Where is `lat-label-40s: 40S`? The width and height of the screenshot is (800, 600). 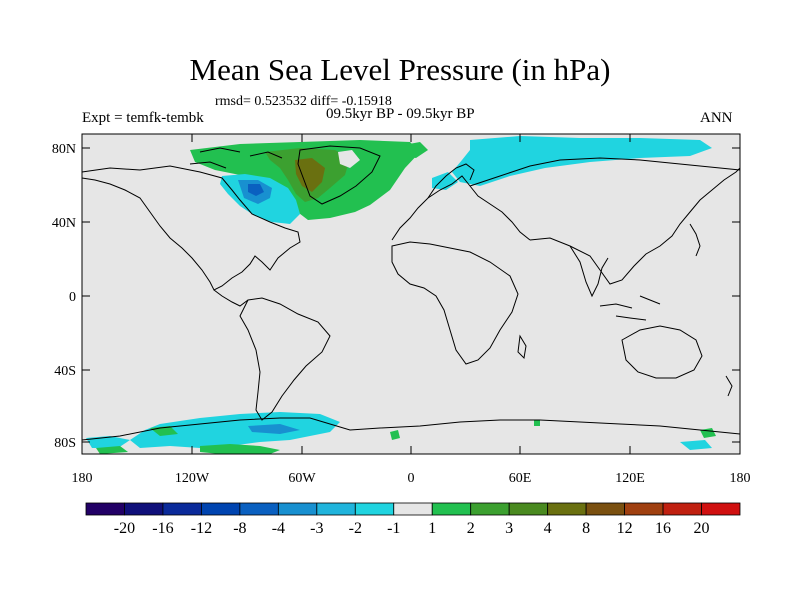 lat-label-40s: 40S is located at coordinates (65, 371).